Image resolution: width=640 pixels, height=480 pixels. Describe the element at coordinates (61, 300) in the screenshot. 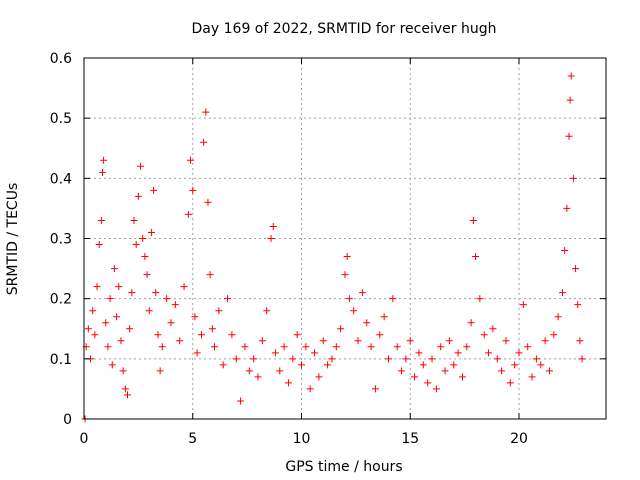

I see `y-tick-label: 0.2` at that location.